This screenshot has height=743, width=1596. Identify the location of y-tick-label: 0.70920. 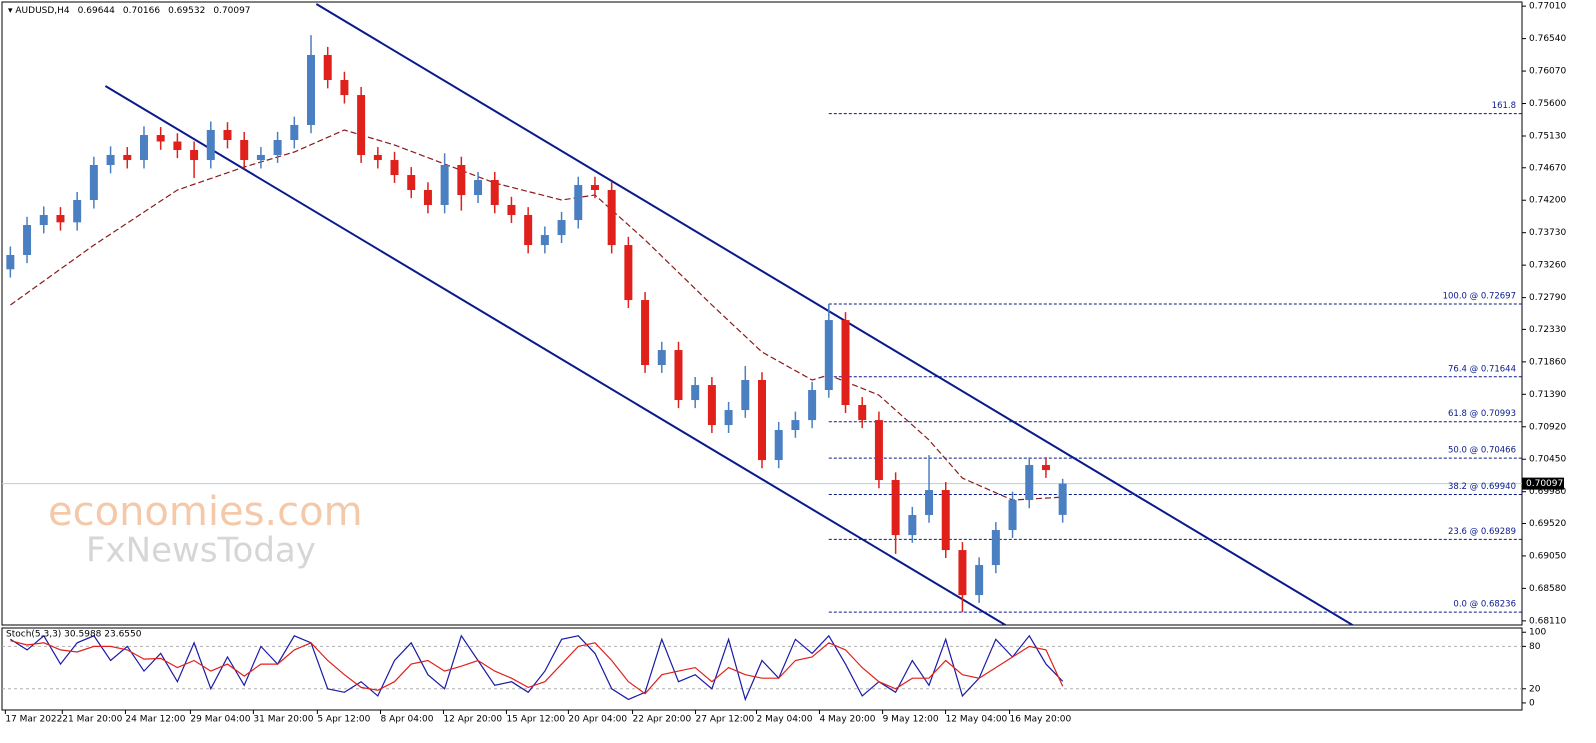
(1547, 427).